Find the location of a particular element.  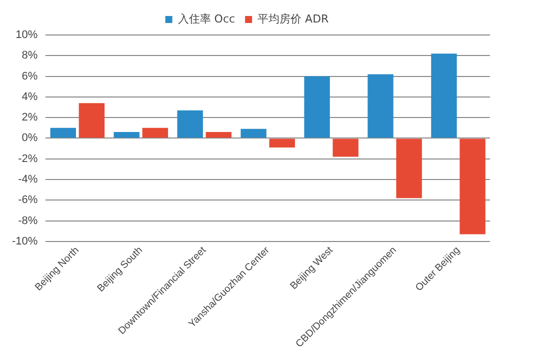

legend-label: 入住率 Occ is located at coordinates (207, 19).